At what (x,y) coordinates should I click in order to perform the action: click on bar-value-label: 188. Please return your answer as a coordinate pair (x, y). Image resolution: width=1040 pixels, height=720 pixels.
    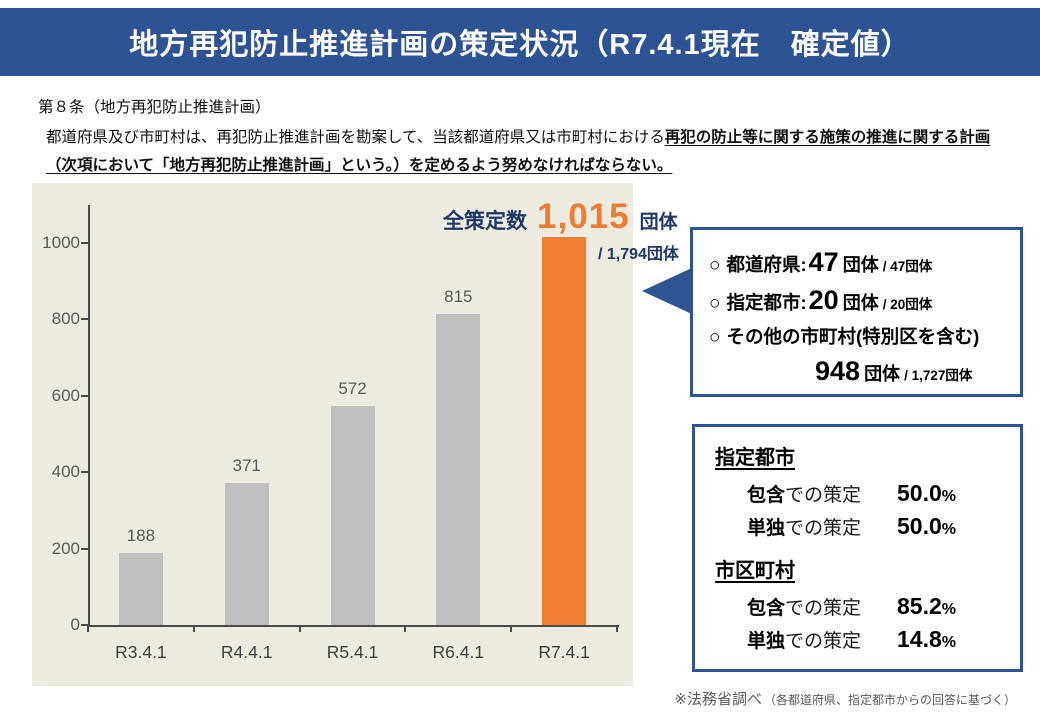
    Looking at the image, I should click on (141, 536).